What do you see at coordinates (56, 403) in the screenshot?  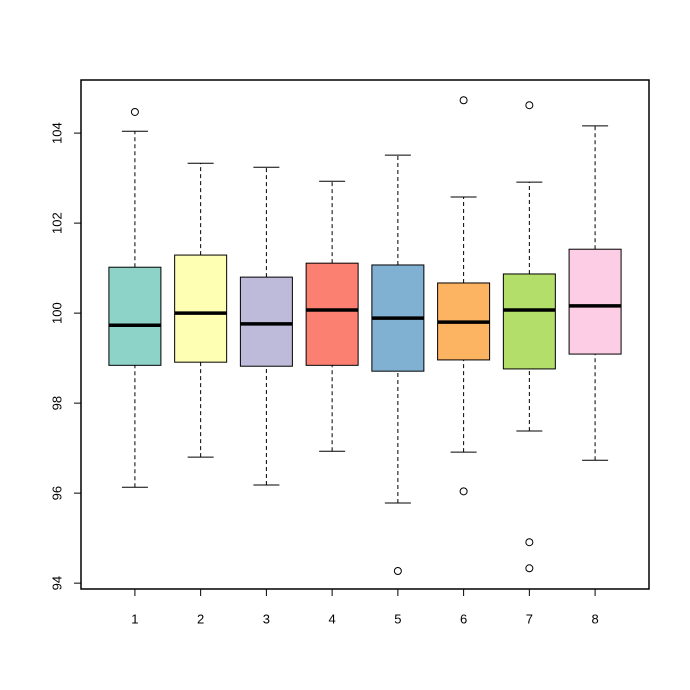 I see `y-tick-label: 98` at bounding box center [56, 403].